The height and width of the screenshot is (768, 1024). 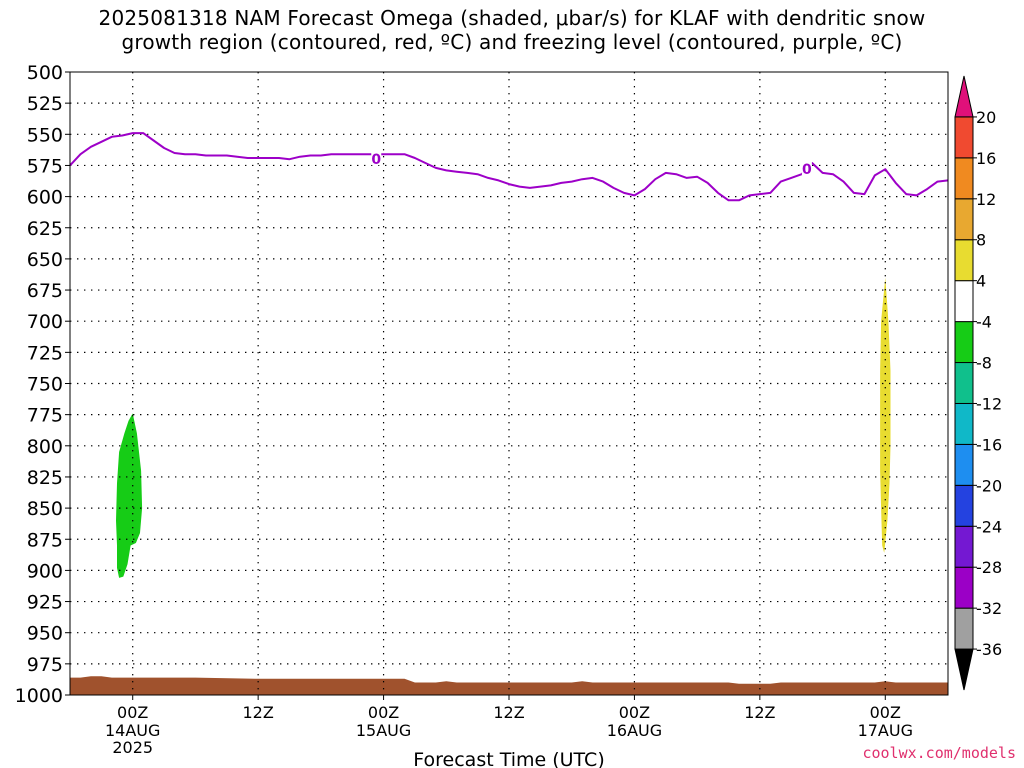 What do you see at coordinates (964, 669) in the screenshot?
I see `colorbar-bottom-triangle` at bounding box center [964, 669].